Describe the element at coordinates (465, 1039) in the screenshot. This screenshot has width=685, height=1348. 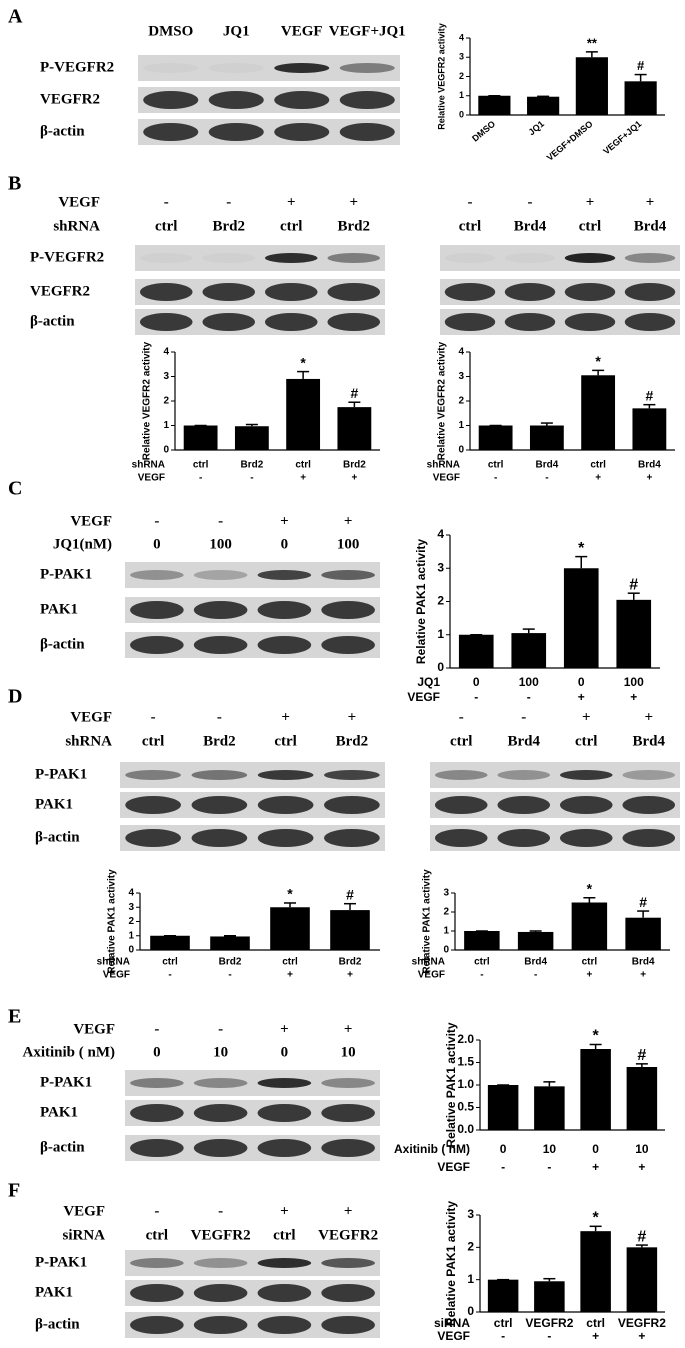
I see `y-tick-label: 2.0` at that location.